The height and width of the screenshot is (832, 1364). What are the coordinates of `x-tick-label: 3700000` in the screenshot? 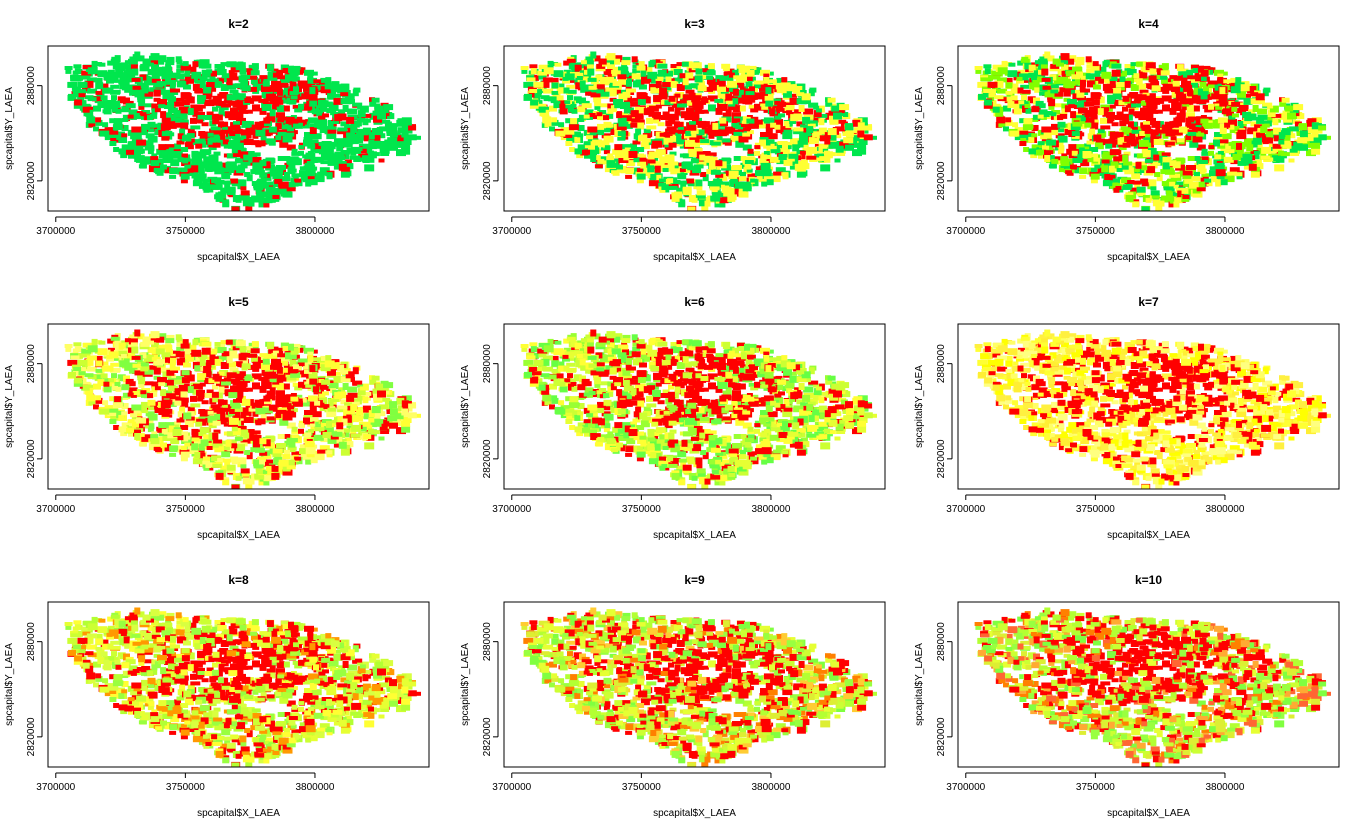 It's located at (511, 231).